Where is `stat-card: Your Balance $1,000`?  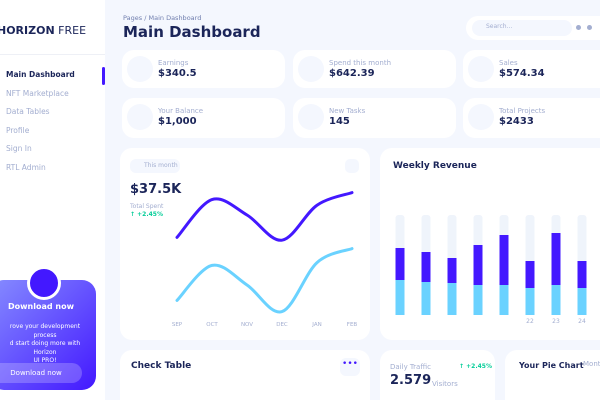
stat-card: Your Balance $1,000 is located at coordinates (203, 118).